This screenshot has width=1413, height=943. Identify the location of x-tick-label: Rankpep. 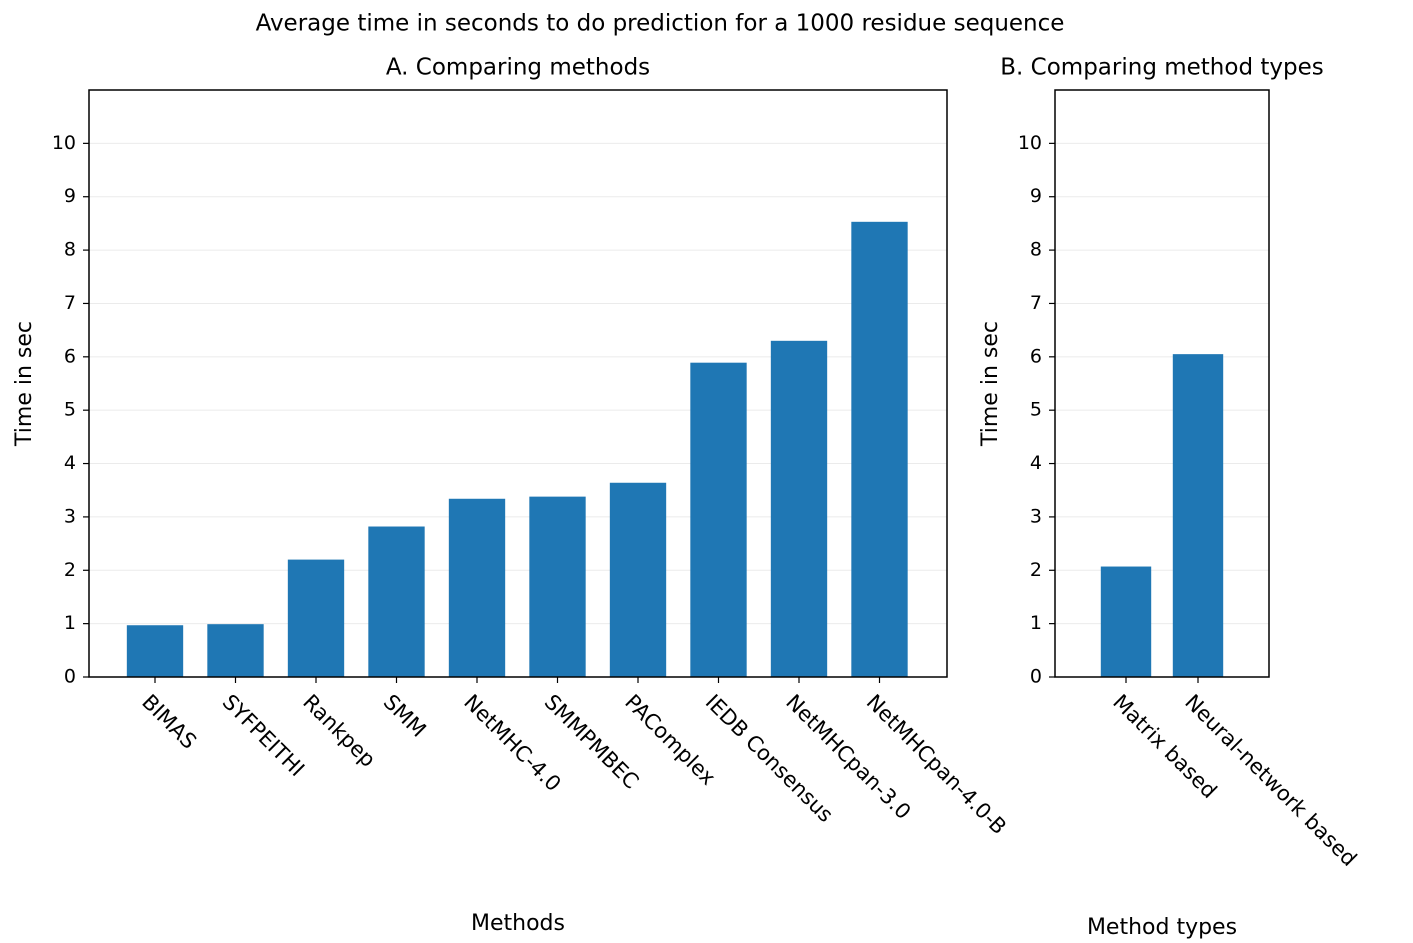
(339, 731).